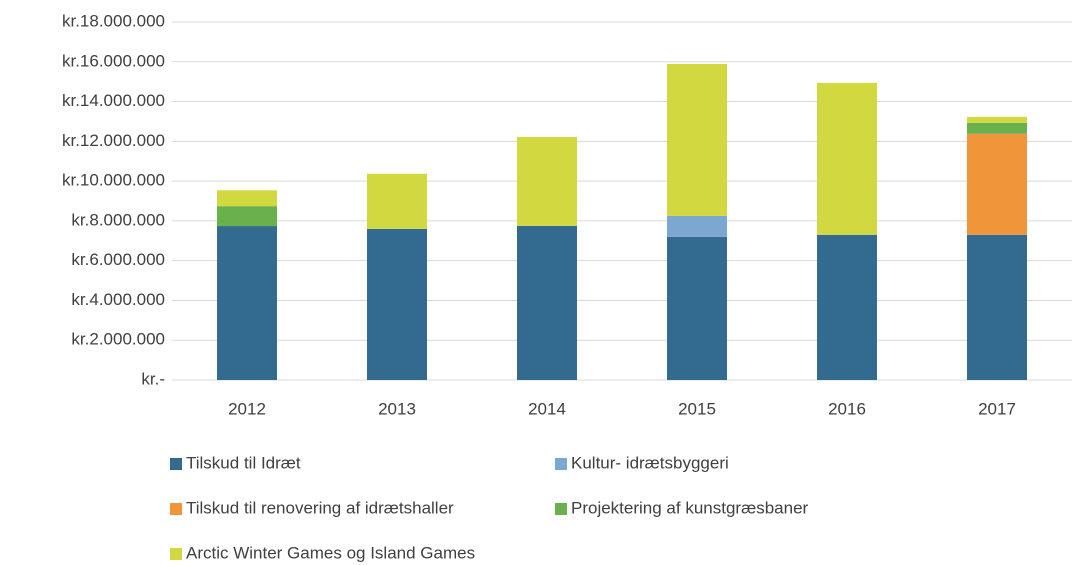 This screenshot has height=565, width=1078. Describe the element at coordinates (113, 20) in the screenshot. I see `y-tick-label: kr.18.000.000` at that location.